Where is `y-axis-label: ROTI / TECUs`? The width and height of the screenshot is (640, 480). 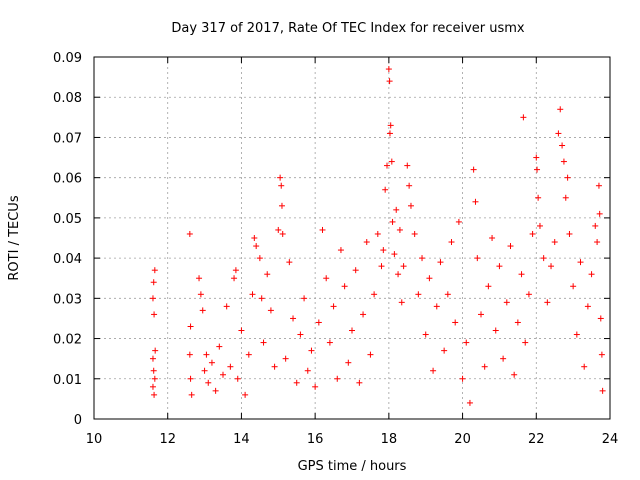
y-axis-label: ROTI / TECUs is located at coordinates (14, 237).